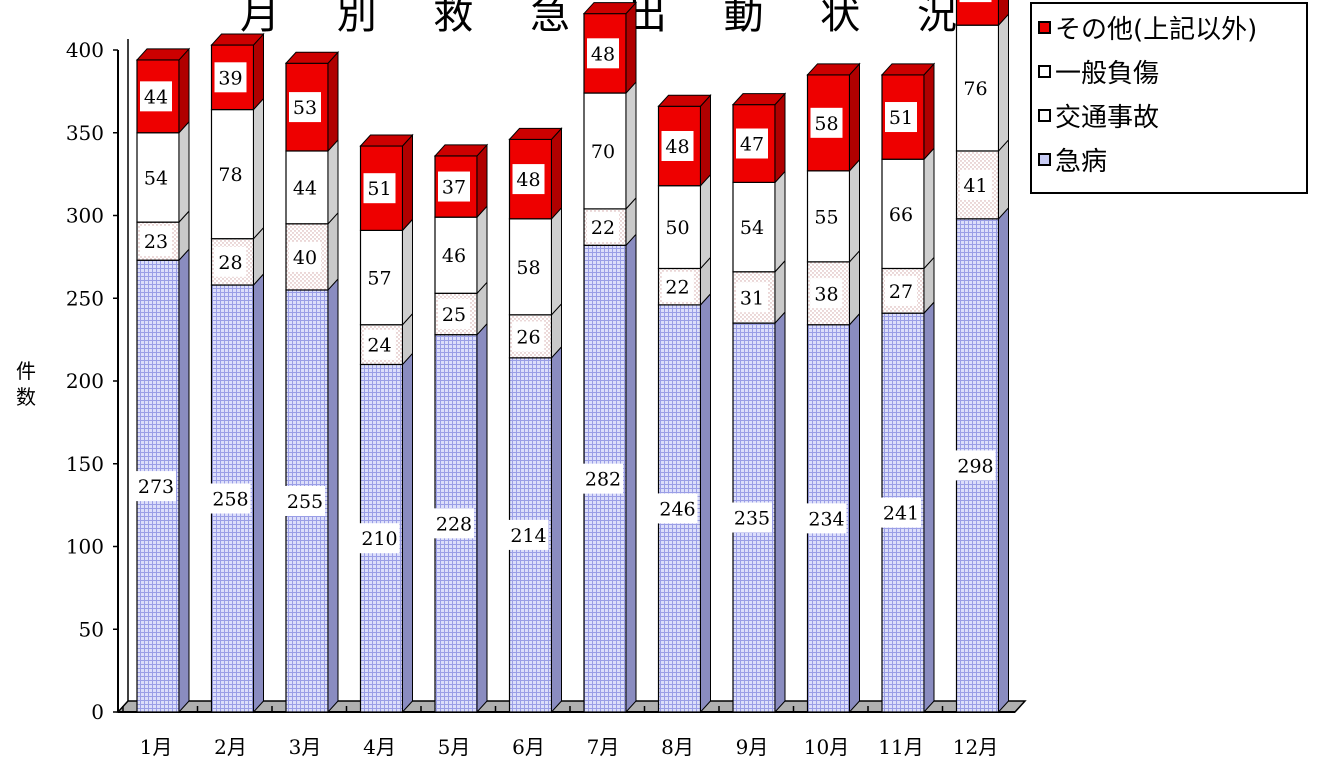  I want to click on data-label: 38, so click(826, 294).